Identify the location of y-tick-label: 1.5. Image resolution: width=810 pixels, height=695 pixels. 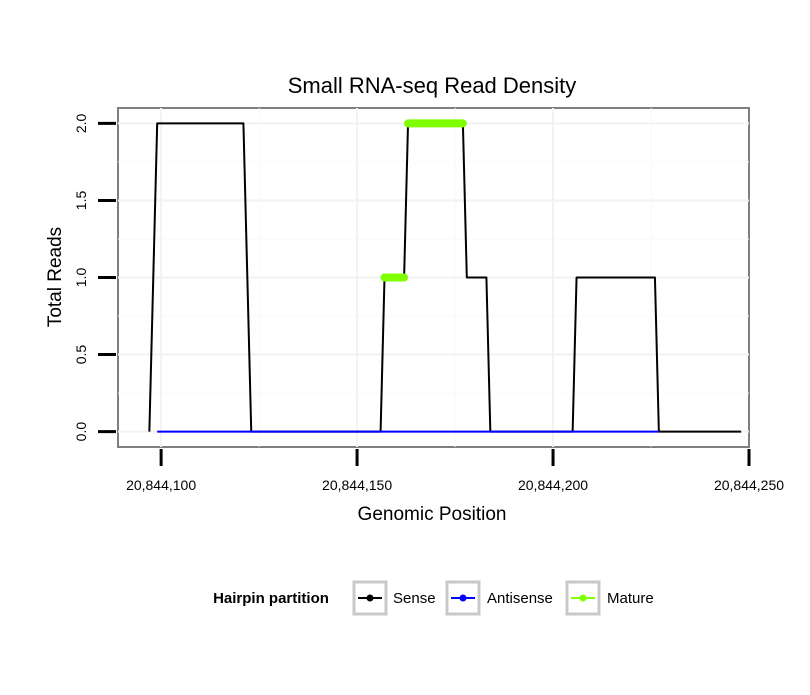
(81, 201).